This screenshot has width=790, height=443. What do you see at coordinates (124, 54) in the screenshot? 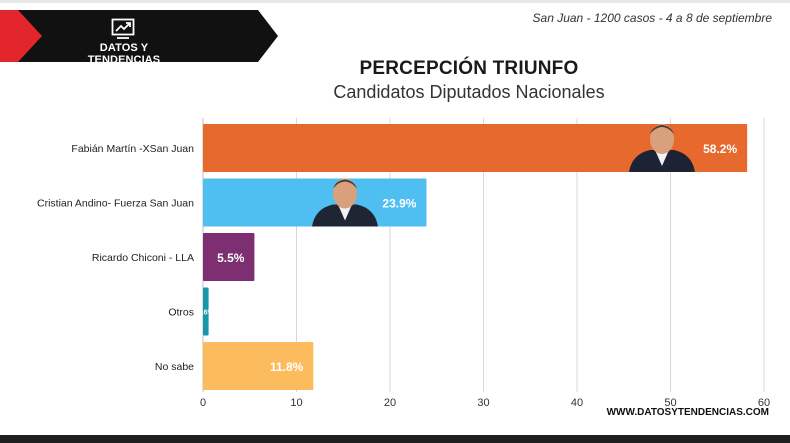
I see `brand-name: DATOS Y TENDENCIAS` at bounding box center [124, 54].